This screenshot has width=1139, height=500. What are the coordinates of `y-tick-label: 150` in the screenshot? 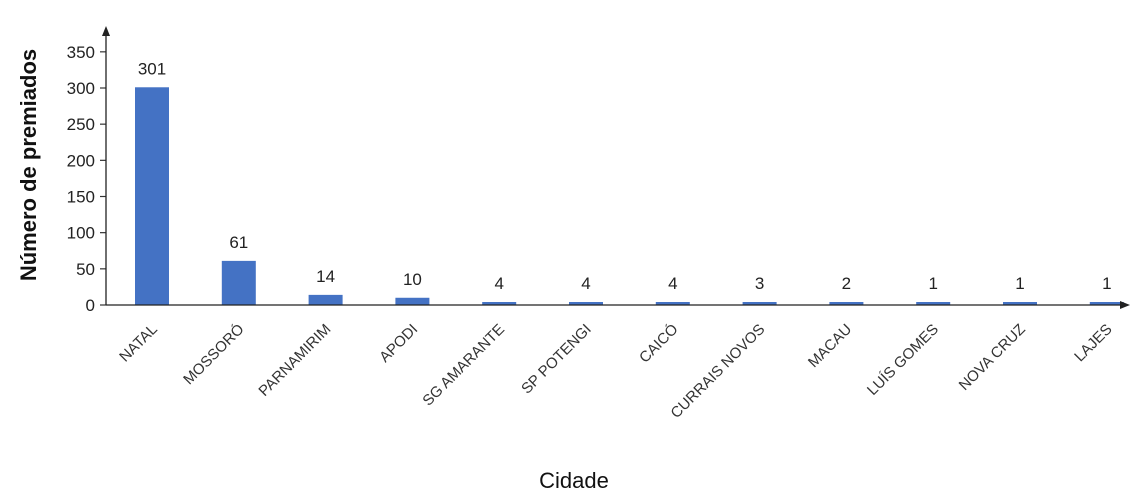 It's located at (81, 197).